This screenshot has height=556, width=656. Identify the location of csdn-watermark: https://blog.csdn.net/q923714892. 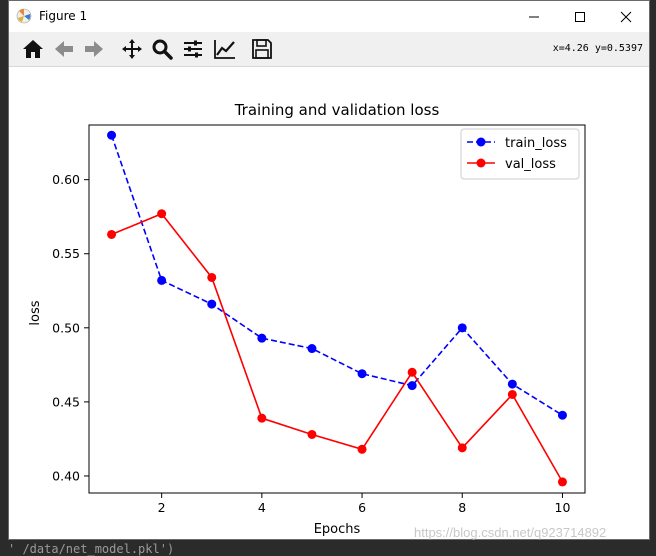
(510, 532).